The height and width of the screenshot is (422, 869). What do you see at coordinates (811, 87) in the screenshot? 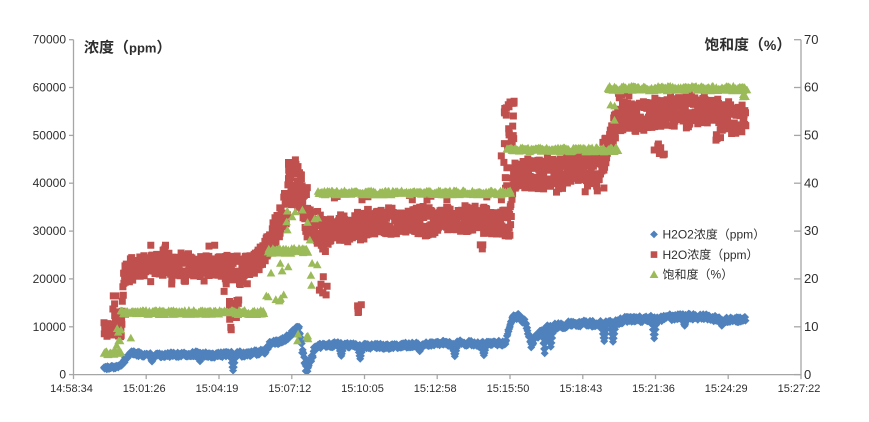
I see `svg-text: 60` at bounding box center [811, 87].